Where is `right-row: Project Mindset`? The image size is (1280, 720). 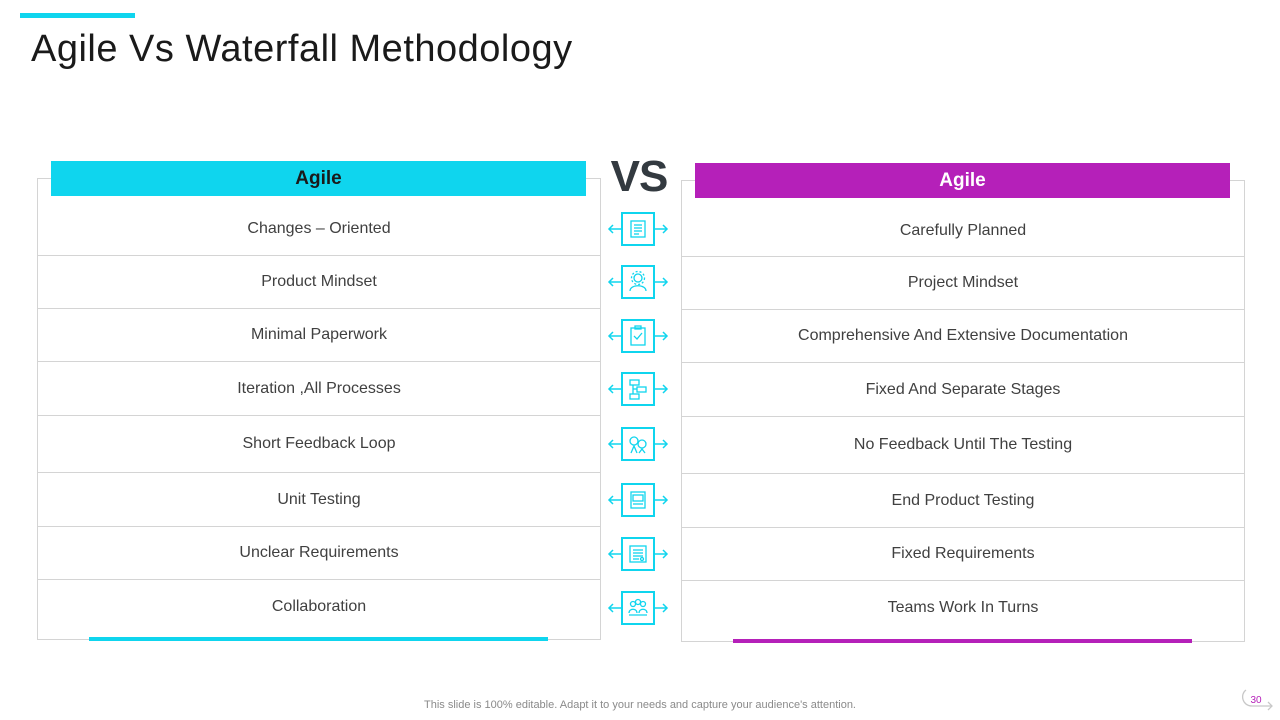 right-row: Project Mindset is located at coordinates (963, 283).